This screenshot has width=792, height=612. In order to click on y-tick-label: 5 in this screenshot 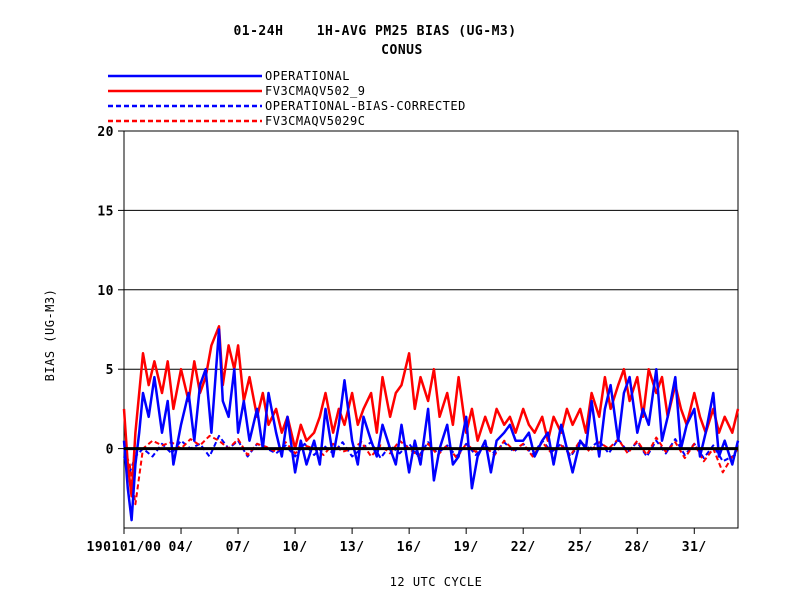, I will do `click(110, 370)`.